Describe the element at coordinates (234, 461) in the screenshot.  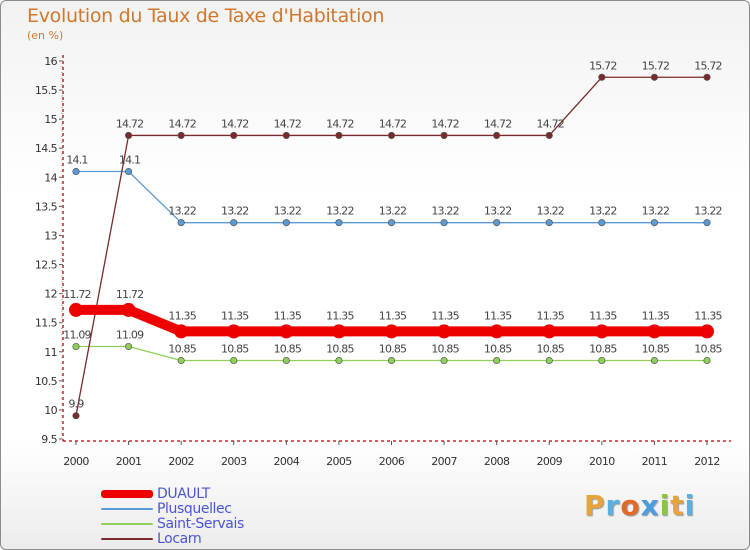
I see `x-tick-label: 2003` at that location.